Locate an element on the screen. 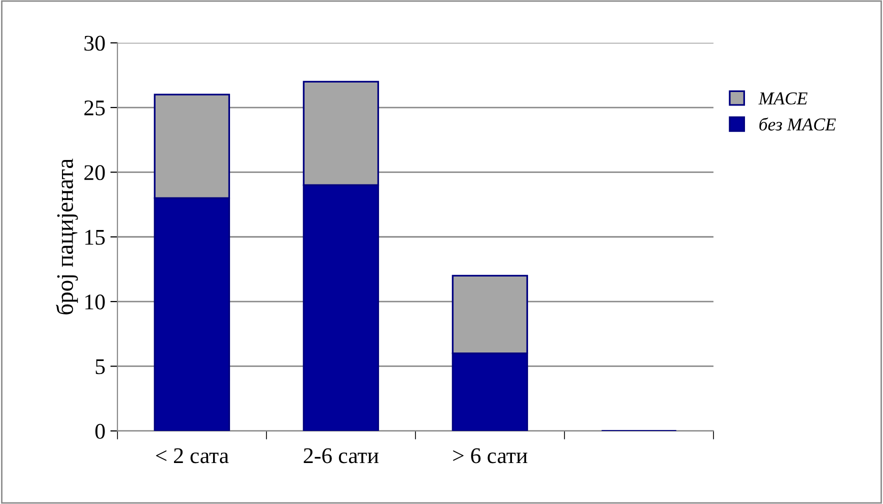  x-tick-label: > 6 сати is located at coordinates (490, 456).